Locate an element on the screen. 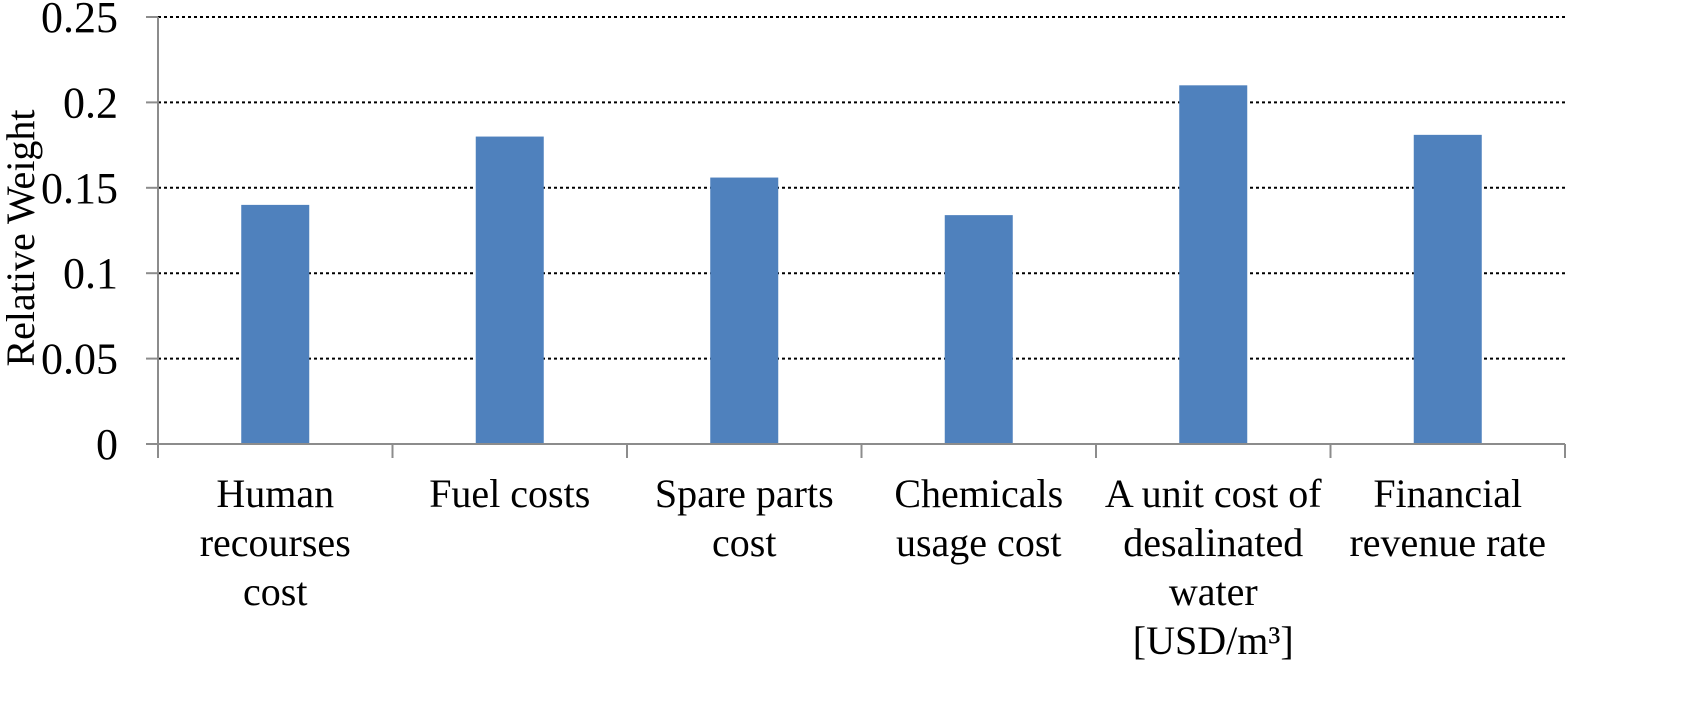  y-axis-title: Relative Weight is located at coordinates (21, 237).